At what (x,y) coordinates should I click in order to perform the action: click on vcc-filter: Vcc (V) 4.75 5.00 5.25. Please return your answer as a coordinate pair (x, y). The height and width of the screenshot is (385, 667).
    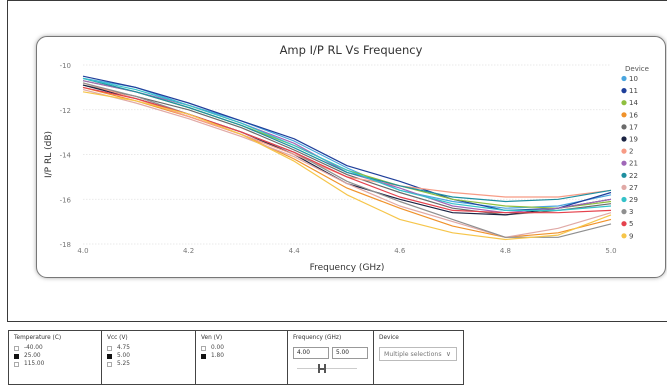
    Looking at the image, I should click on (148, 357).